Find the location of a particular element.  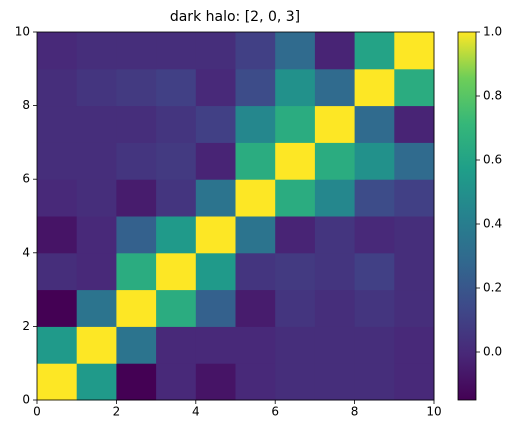

x-tick-label: 6 is located at coordinates (275, 412).